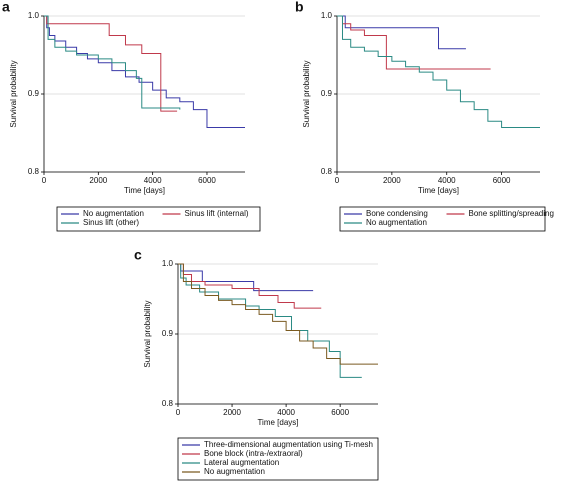 This screenshot has height=481, width=567. Describe the element at coordinates (111, 222) in the screenshot. I see `legend-label: Sinus lift (other)` at that location.